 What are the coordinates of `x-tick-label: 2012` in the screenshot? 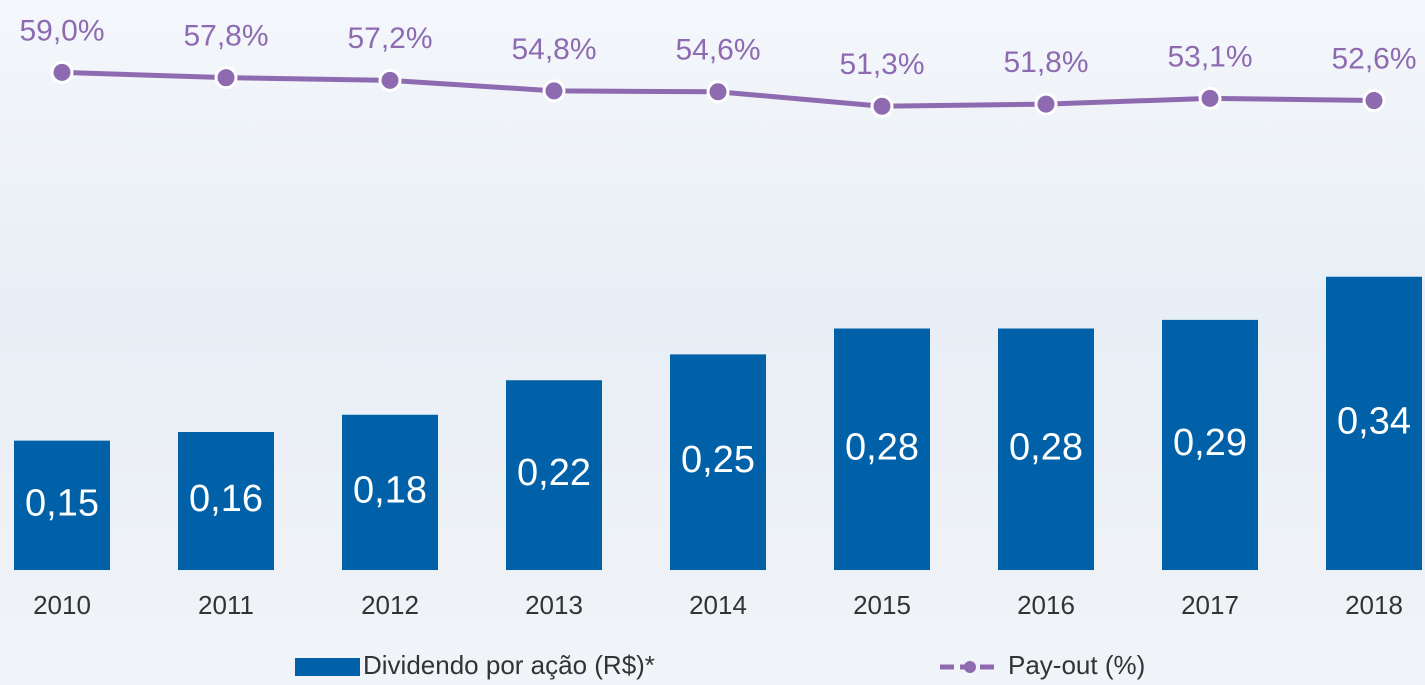 It's located at (390, 605).